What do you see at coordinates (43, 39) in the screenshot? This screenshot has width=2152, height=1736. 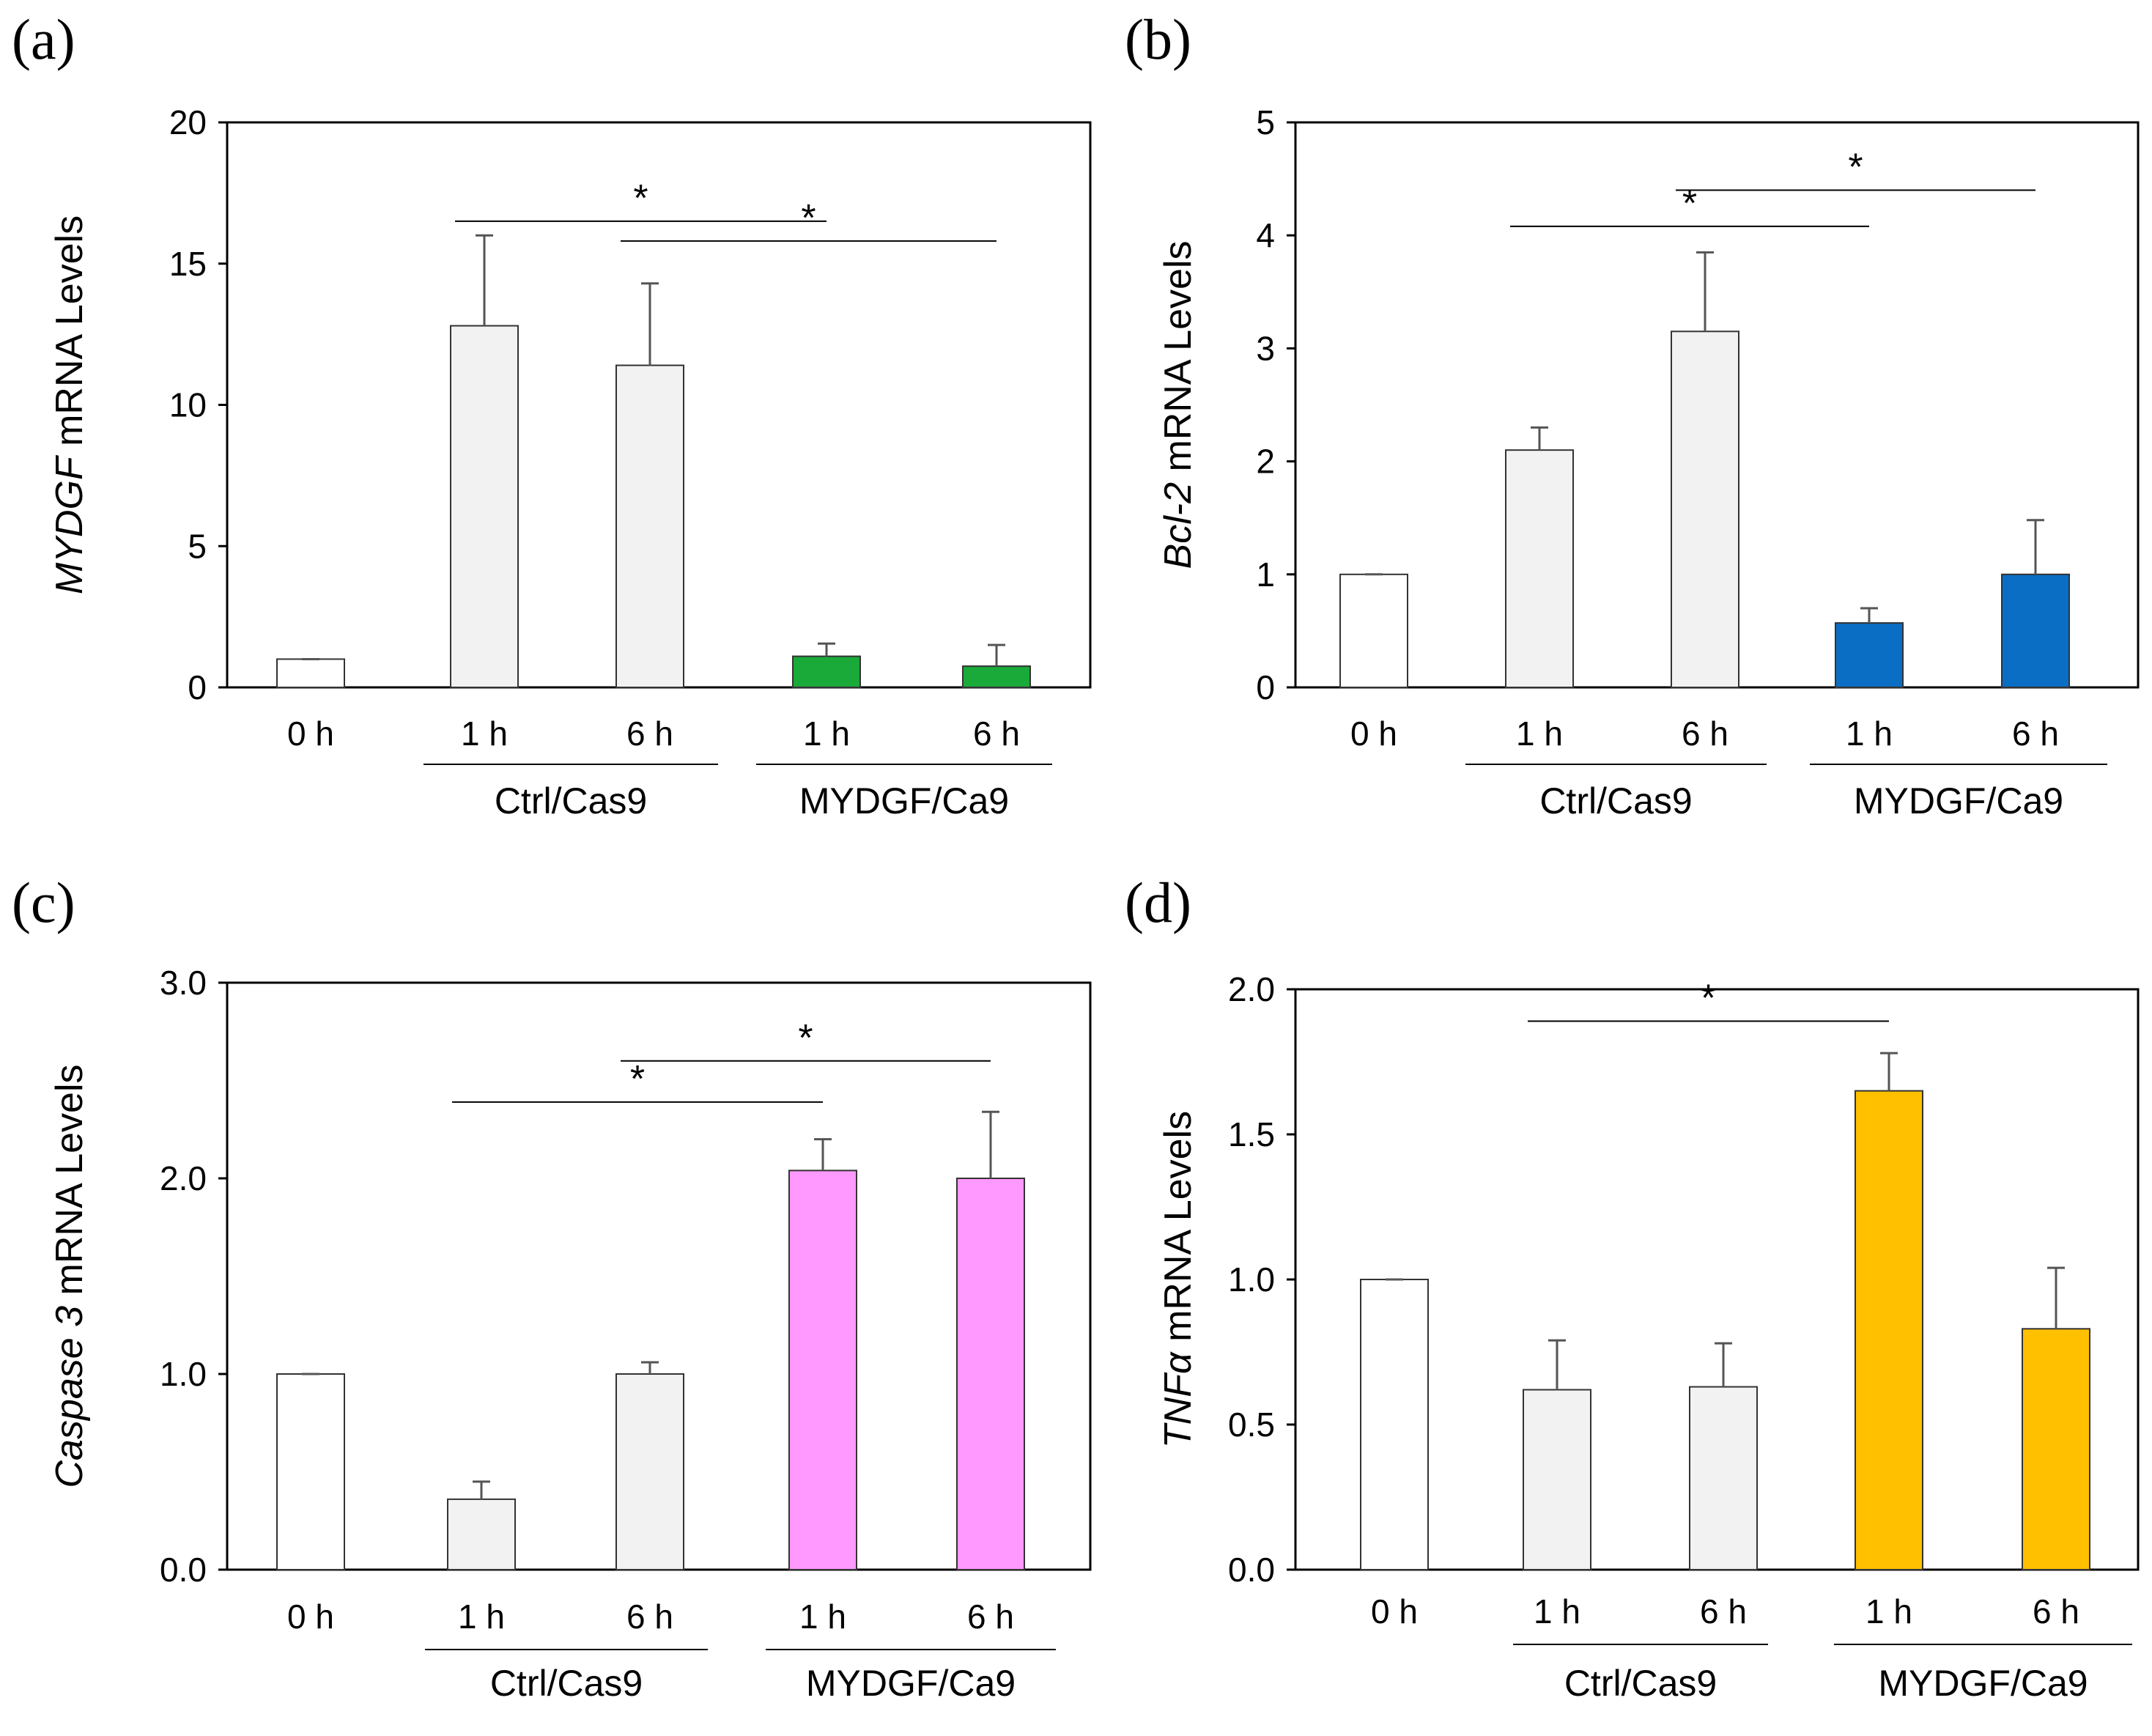 I see `panel-letter: (a)` at bounding box center [43, 39].